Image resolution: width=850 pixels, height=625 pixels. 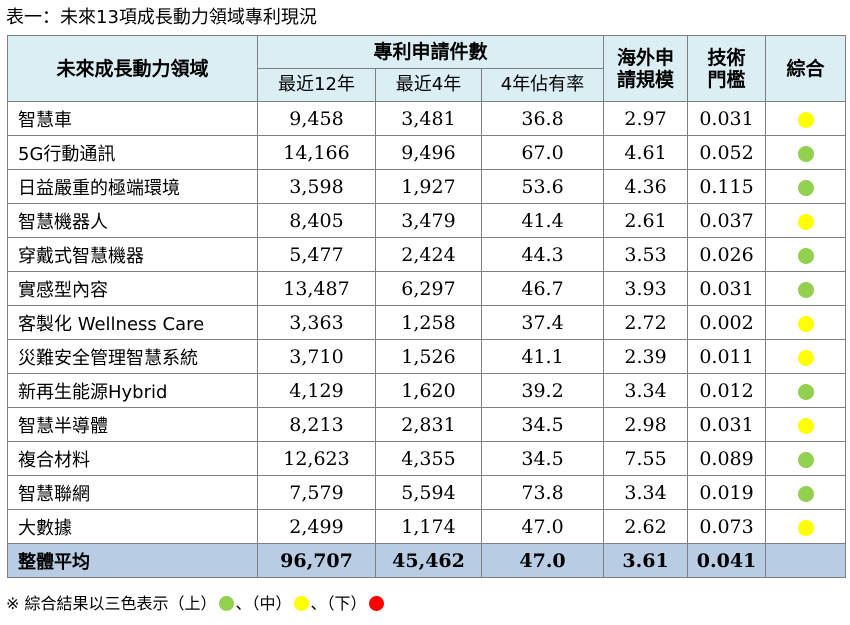 What do you see at coordinates (316, 288) in the screenshot?
I see `row-r12: 13,487` at bounding box center [316, 288].